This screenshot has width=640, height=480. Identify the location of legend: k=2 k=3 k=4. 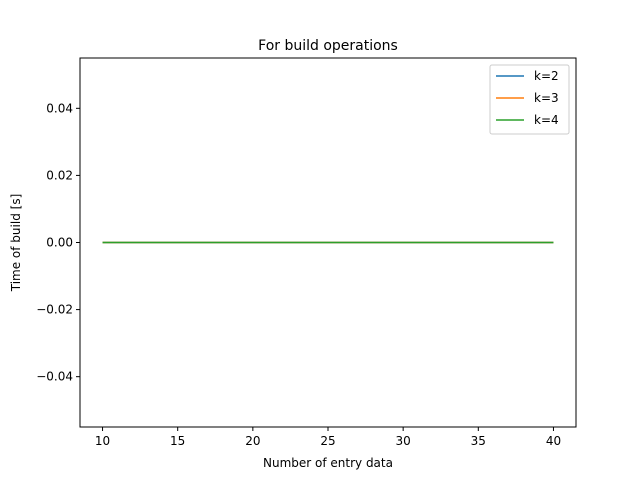
(529, 99).